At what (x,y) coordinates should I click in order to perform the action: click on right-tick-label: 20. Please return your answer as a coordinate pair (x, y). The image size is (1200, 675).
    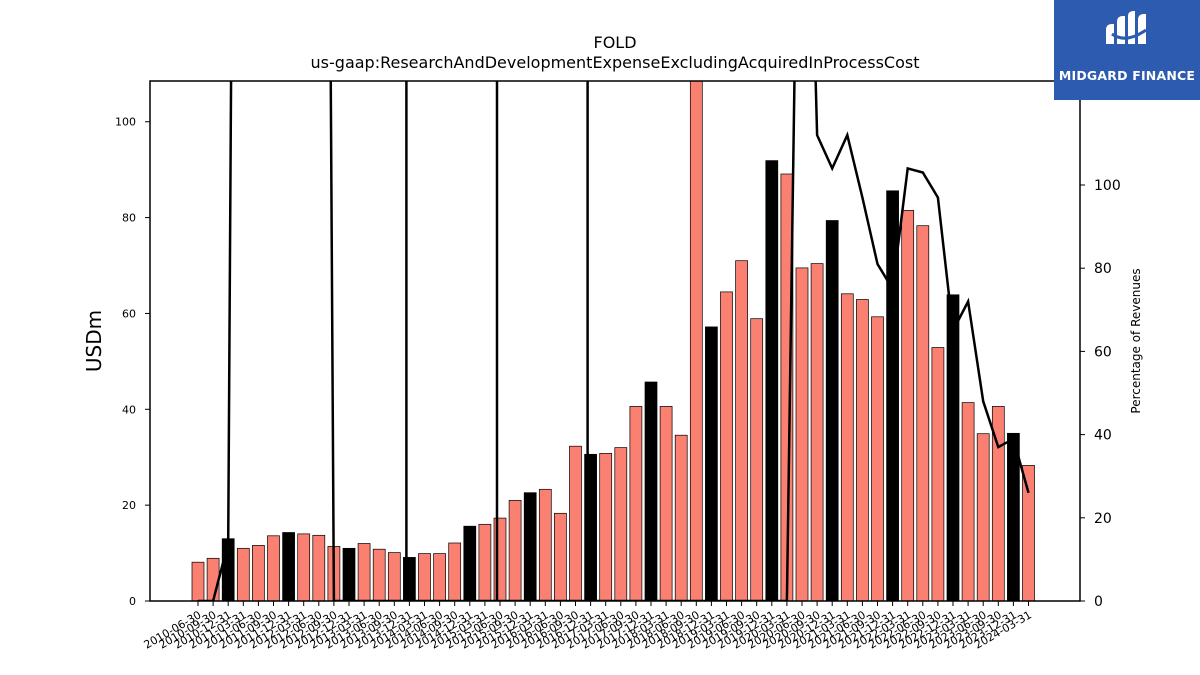
    Looking at the image, I should click on (1103, 519).